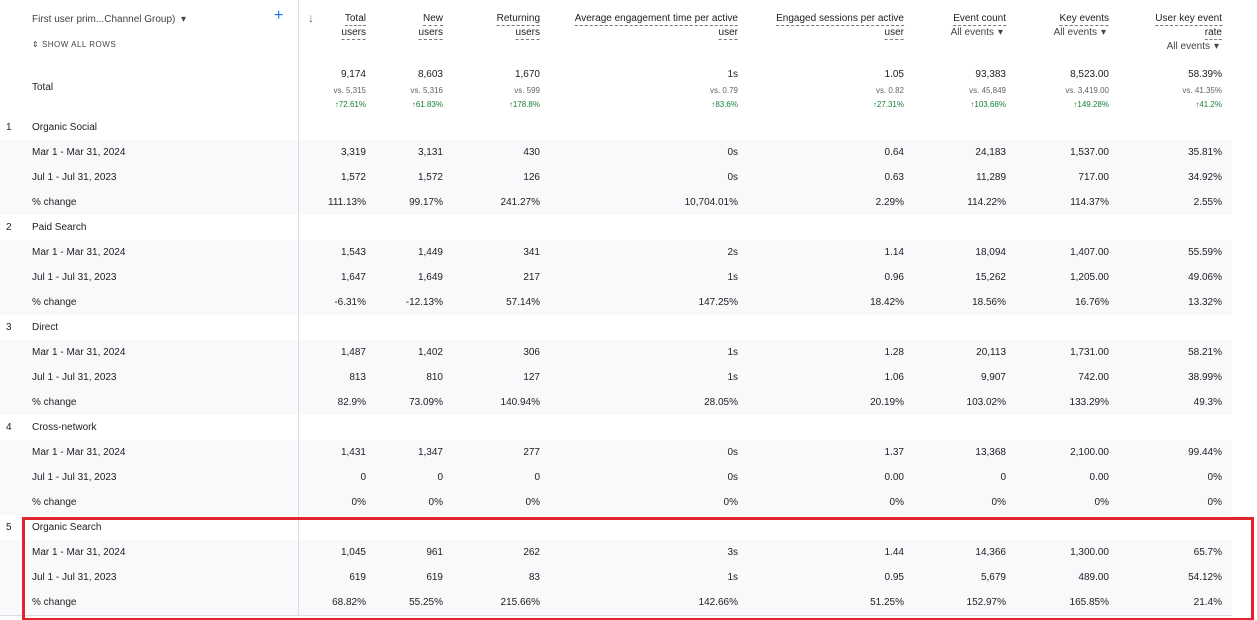  I want to click on cell: 1,543, so click(353, 252).